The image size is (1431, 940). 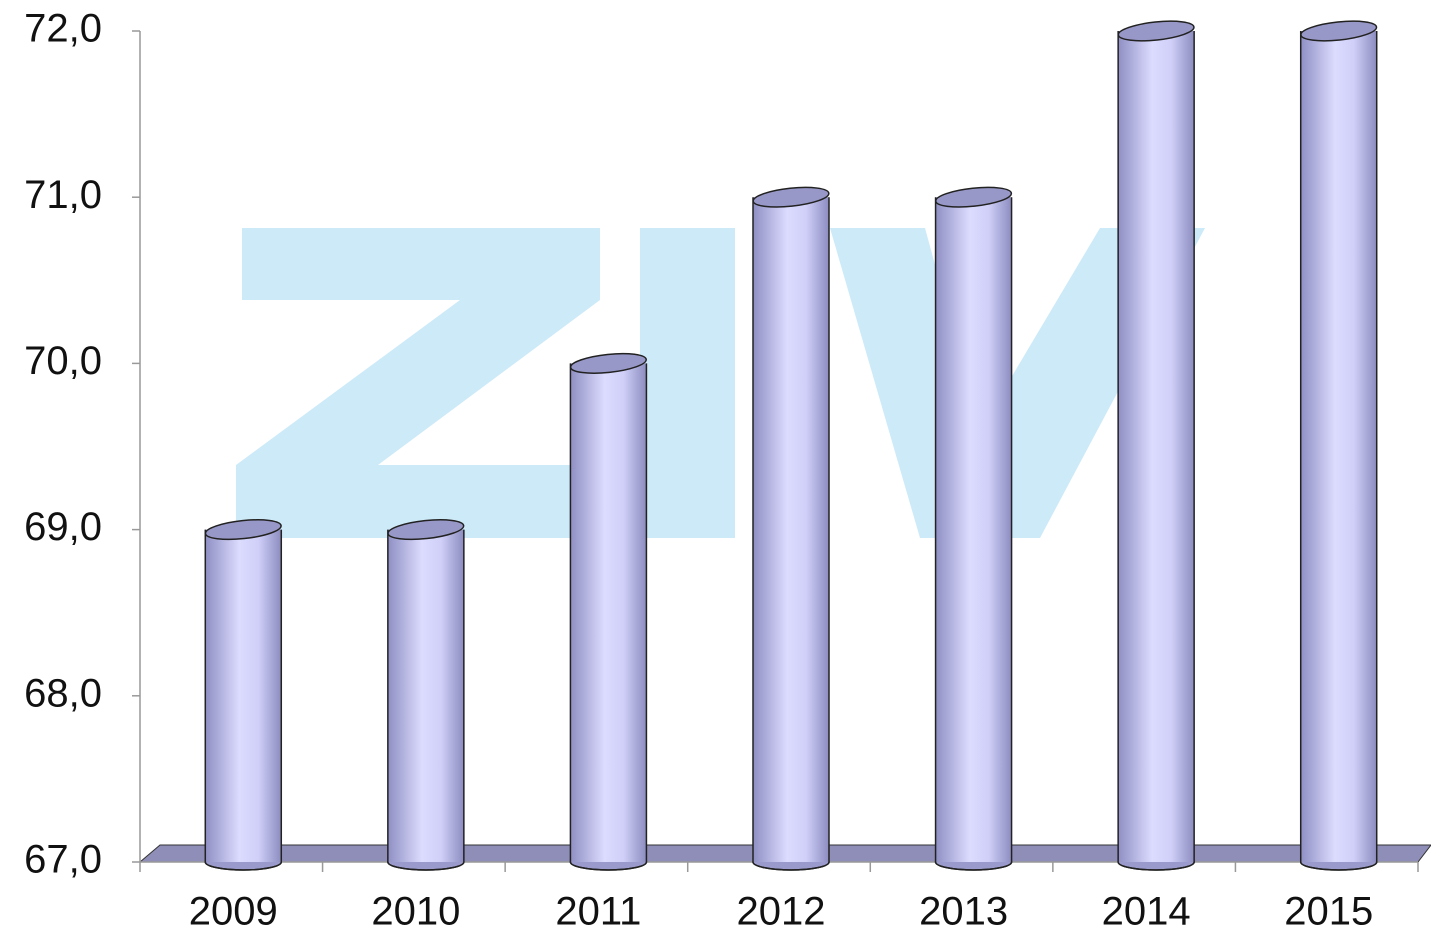 I want to click on x-tick-label: 2012, so click(x=781, y=912).